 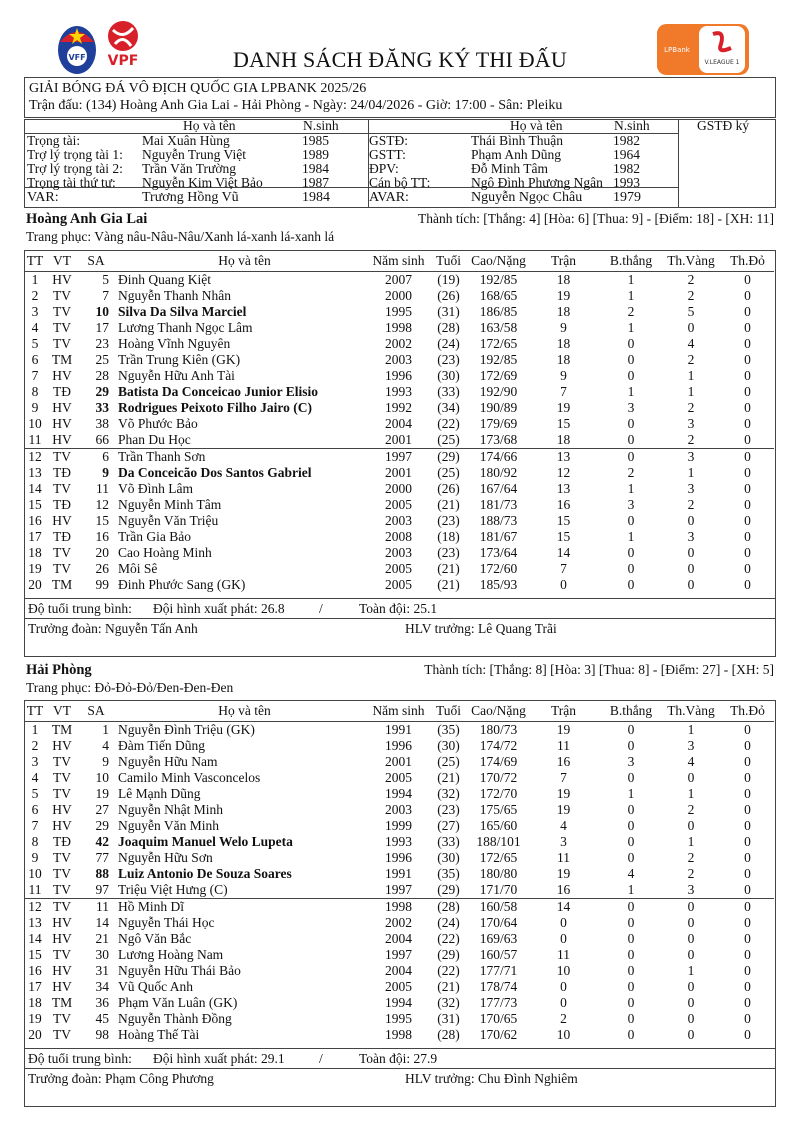 What do you see at coordinates (35, 343) in the screenshot?
I see `cell-tt: 5` at bounding box center [35, 343].